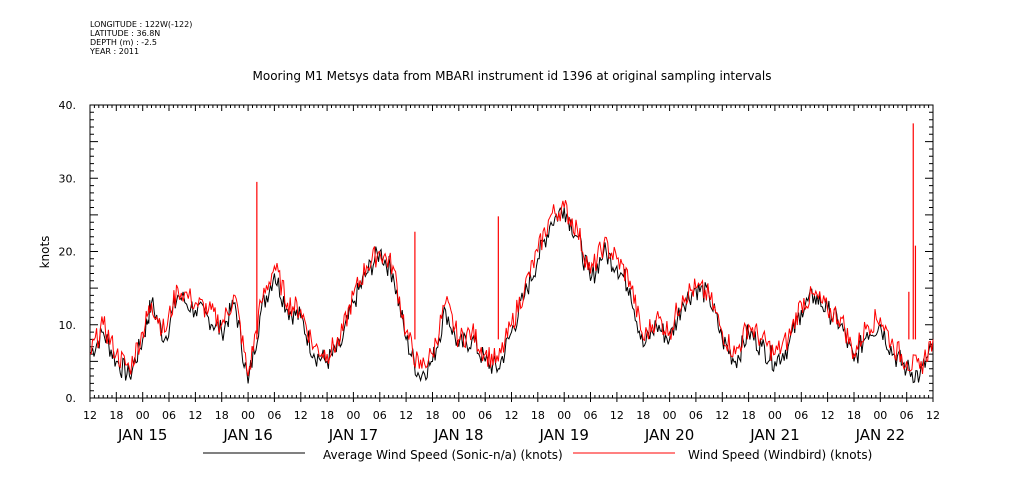 This screenshot has width=1009, height=504. What do you see at coordinates (563, 435) in the screenshot?
I see `day-label: JAN 19` at bounding box center [563, 435].